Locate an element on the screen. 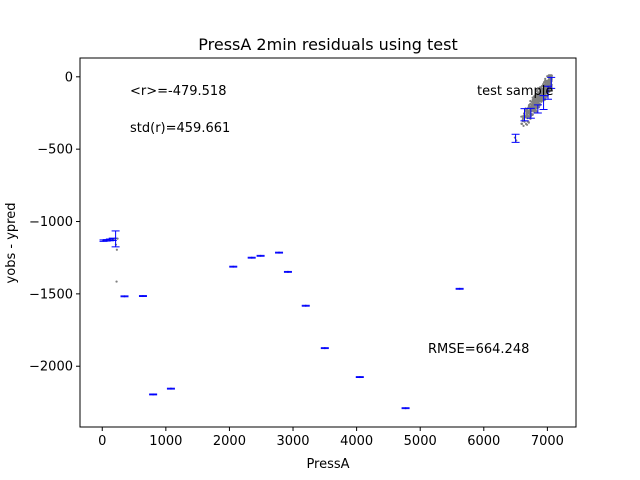 The height and width of the screenshot is (480, 640). y-tick-label: −2000 is located at coordinates (51, 367).